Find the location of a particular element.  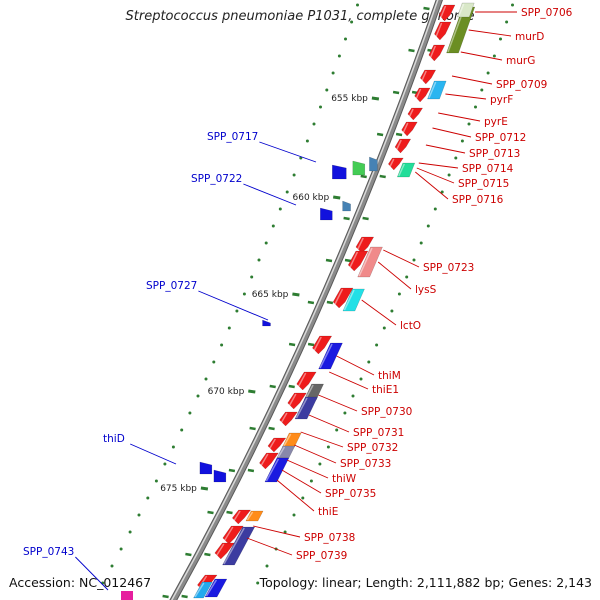

gene-label-forward: murD is located at coordinates (529, 37).